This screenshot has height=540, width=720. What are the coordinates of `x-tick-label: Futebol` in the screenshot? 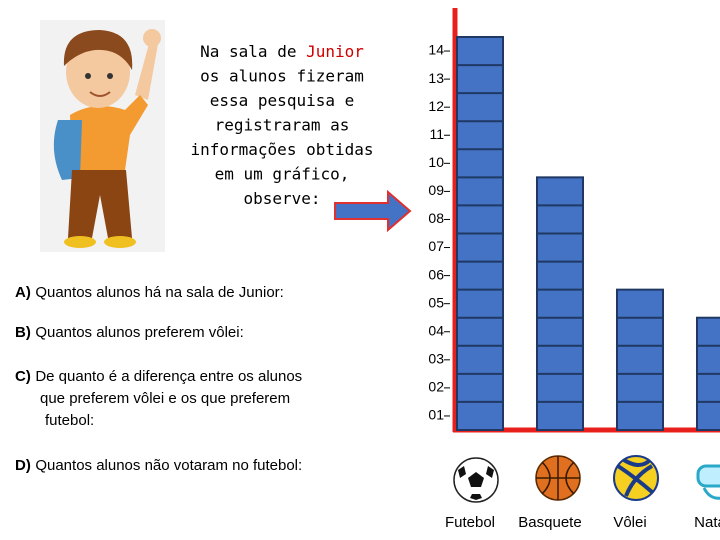 It's located at (470, 522).